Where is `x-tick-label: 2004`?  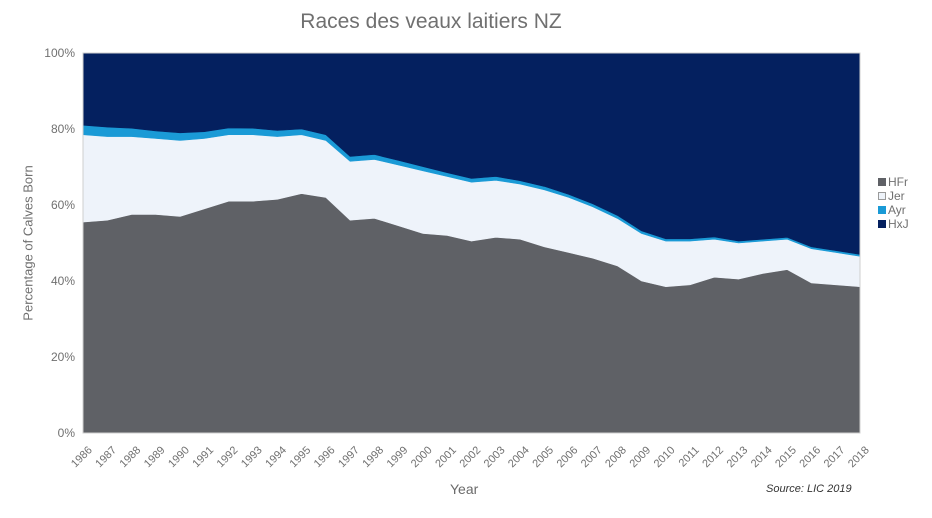 x-tick-label: 2004 is located at coordinates (519, 457).